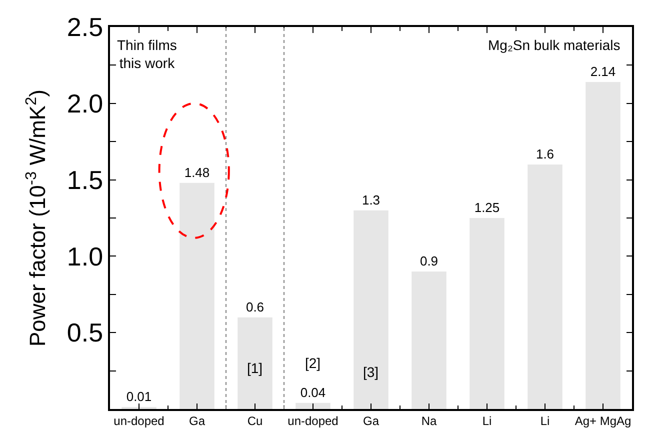 The height and width of the screenshot is (444, 652). What do you see at coordinates (139, 396) in the screenshot?
I see `data-label: 0.01` at bounding box center [139, 396].